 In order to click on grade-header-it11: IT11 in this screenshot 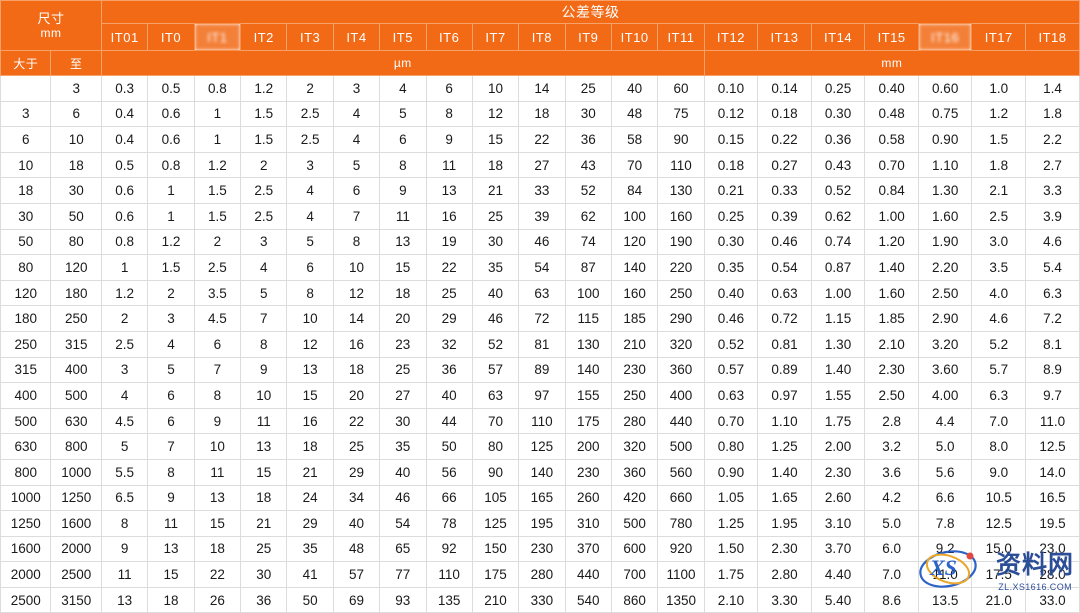, I will do `click(681, 37)`.